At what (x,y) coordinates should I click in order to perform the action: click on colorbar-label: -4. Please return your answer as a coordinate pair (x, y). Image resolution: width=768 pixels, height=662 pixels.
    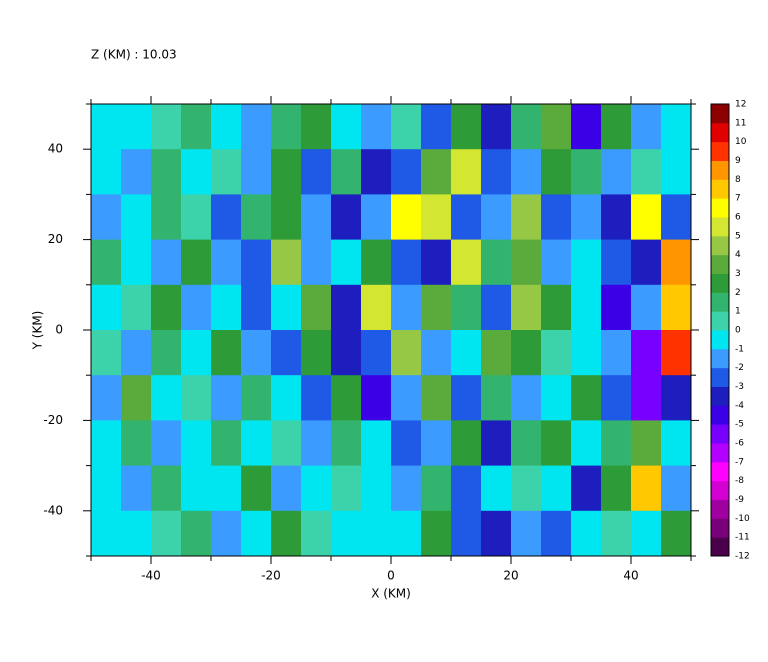
    Looking at the image, I should click on (739, 406).